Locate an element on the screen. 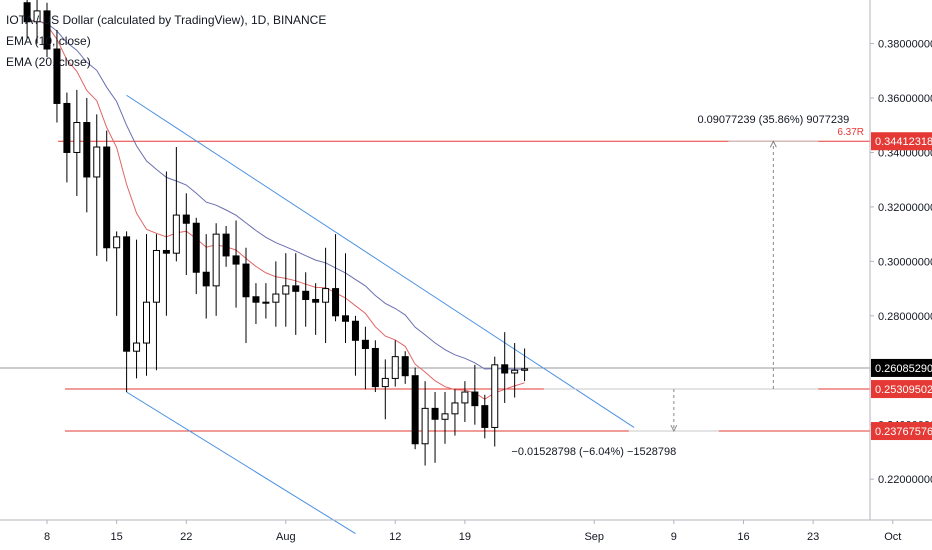 The image size is (932, 550). time-tick-label: 15 is located at coordinates (117, 537).